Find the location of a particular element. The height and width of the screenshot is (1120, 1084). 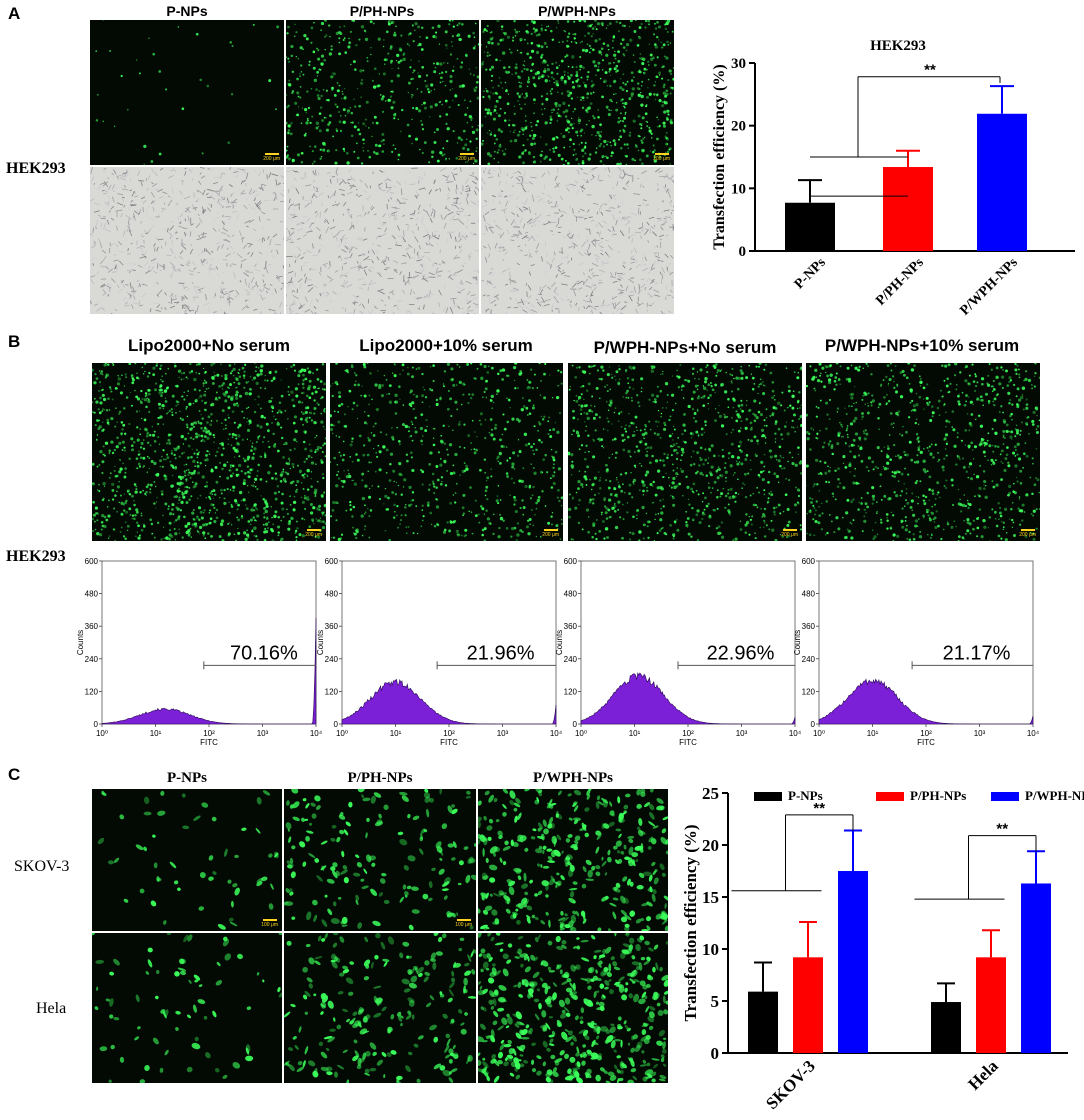

panel-b-col-label-3: P/WPH-NPs+No serum is located at coordinates (685, 347).